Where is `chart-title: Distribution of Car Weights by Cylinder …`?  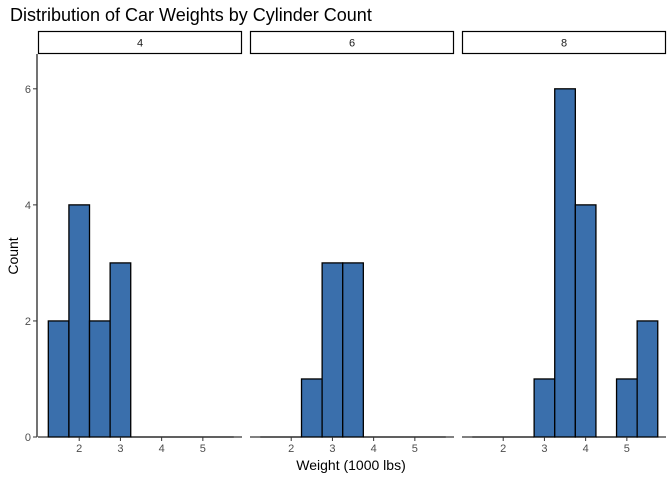 chart-title: Distribution of Car Weights by Cylinder … is located at coordinates (191, 15).